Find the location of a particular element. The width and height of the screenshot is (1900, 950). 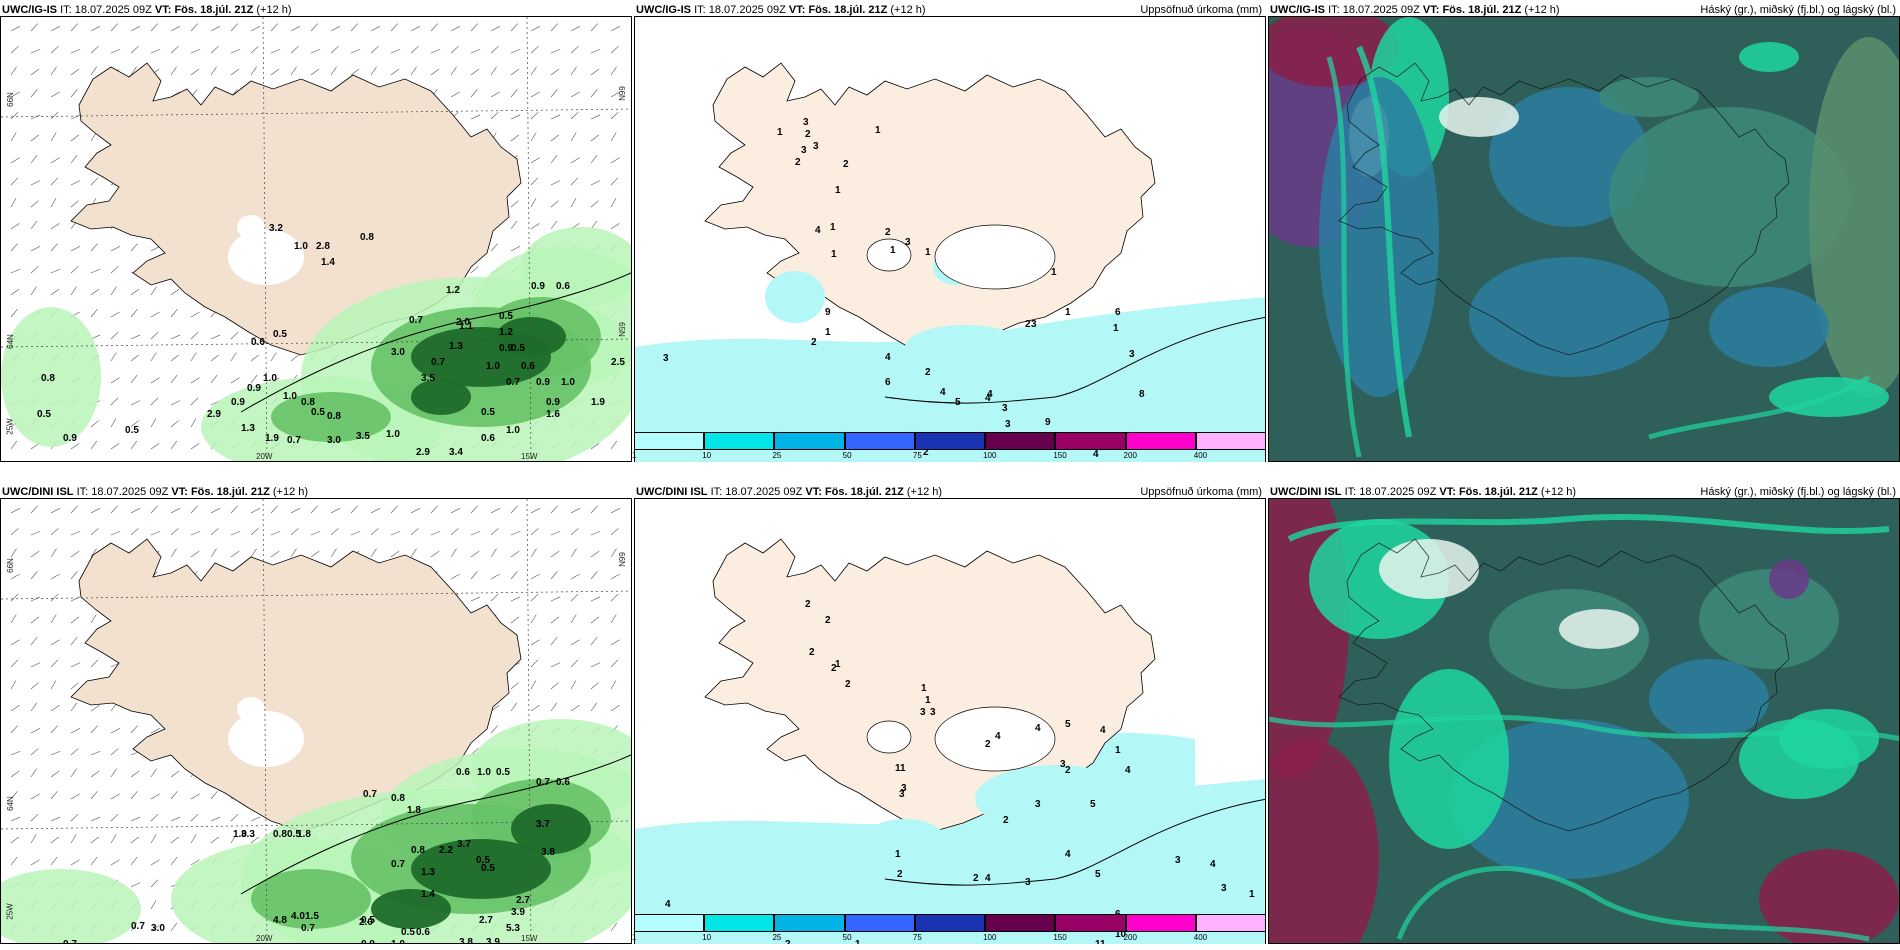

precip-value: 0.9 is located at coordinates (238, 402).